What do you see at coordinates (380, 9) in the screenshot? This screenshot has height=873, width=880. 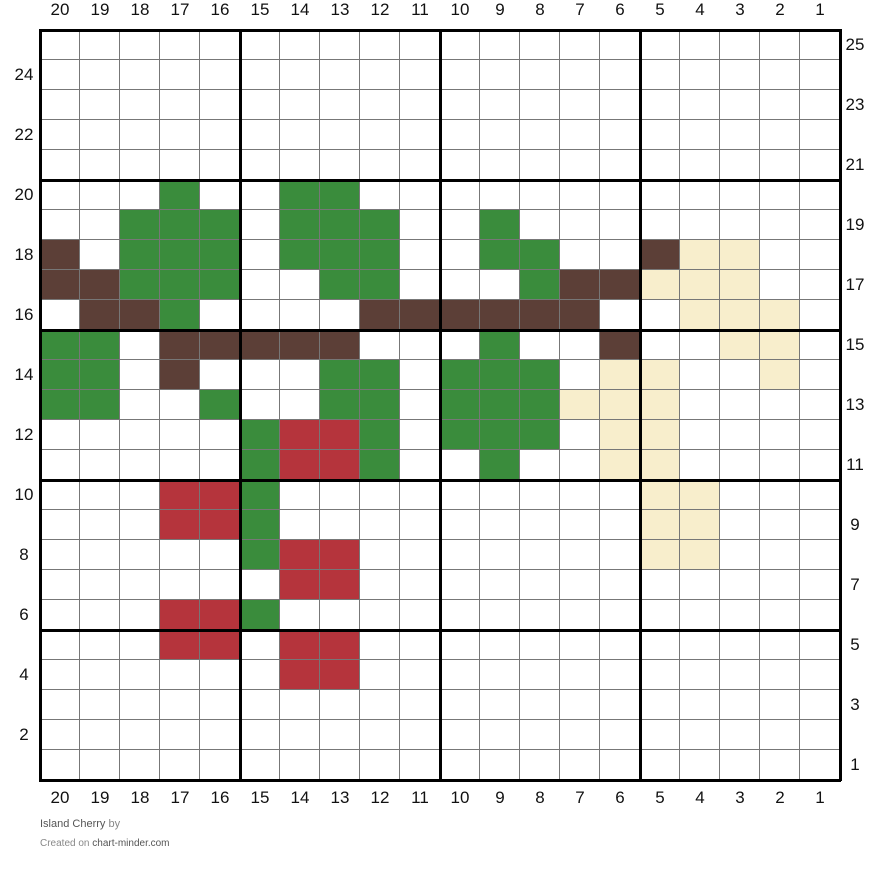 I see `column-label: 12` at bounding box center [380, 9].